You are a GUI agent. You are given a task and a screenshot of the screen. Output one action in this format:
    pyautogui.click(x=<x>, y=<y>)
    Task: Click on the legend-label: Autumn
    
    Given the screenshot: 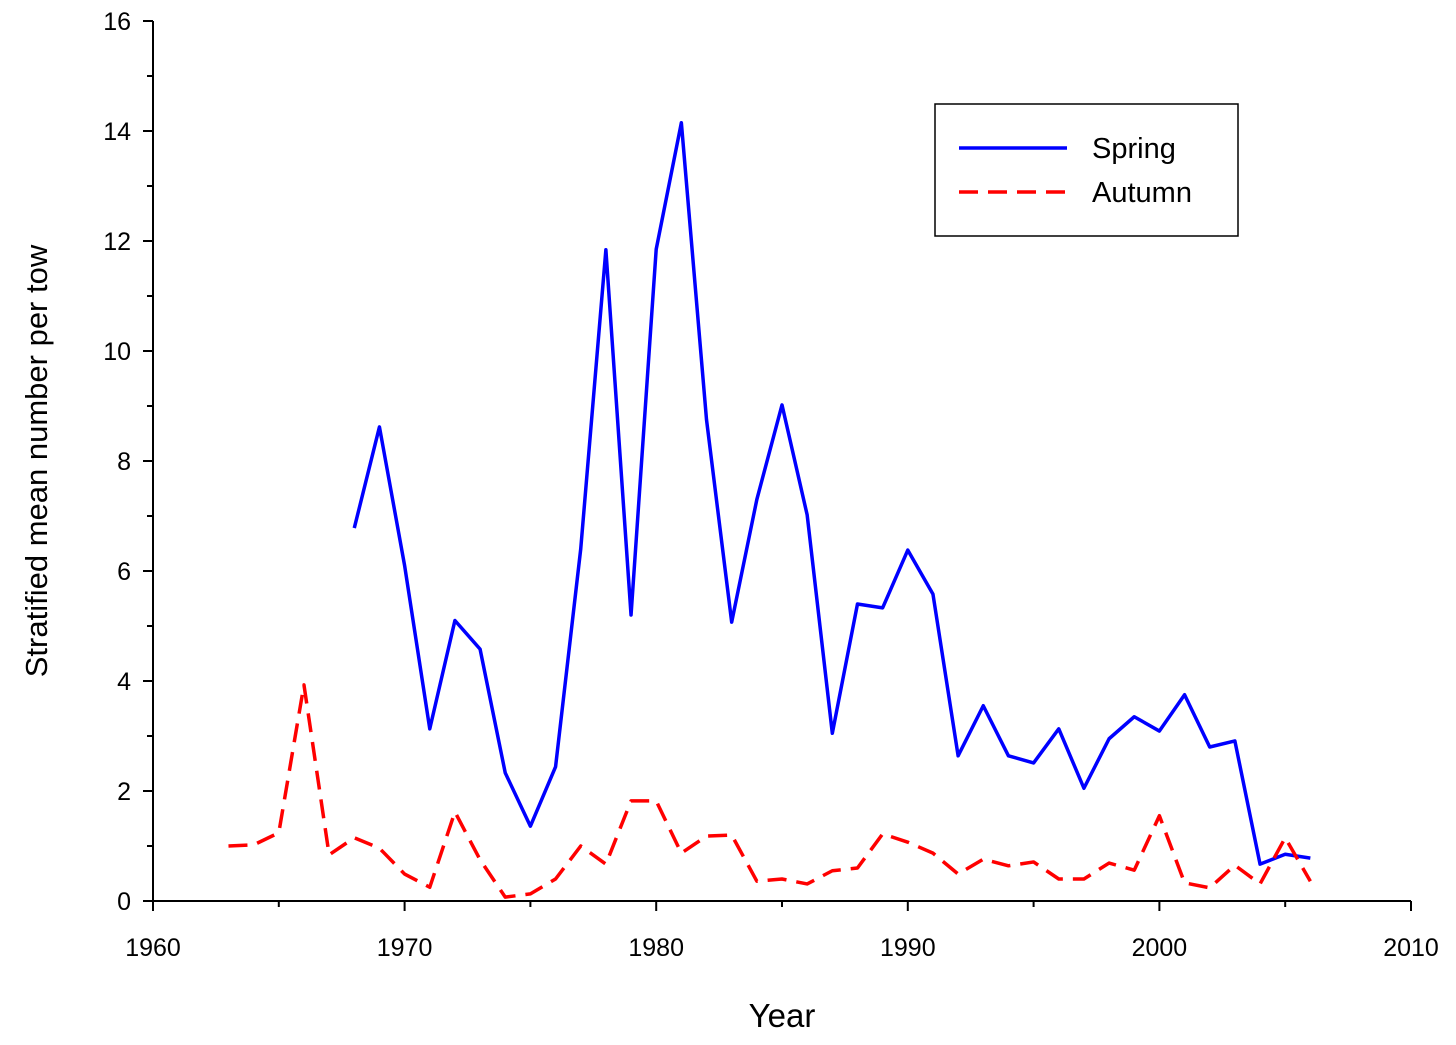 What is the action you would take?
    pyautogui.click(x=1142, y=193)
    